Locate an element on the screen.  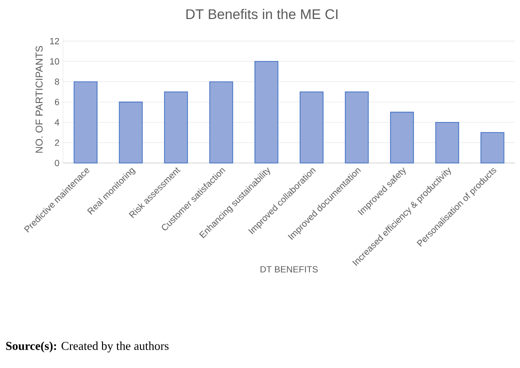
y-tick-label: 4 is located at coordinates (57, 122).